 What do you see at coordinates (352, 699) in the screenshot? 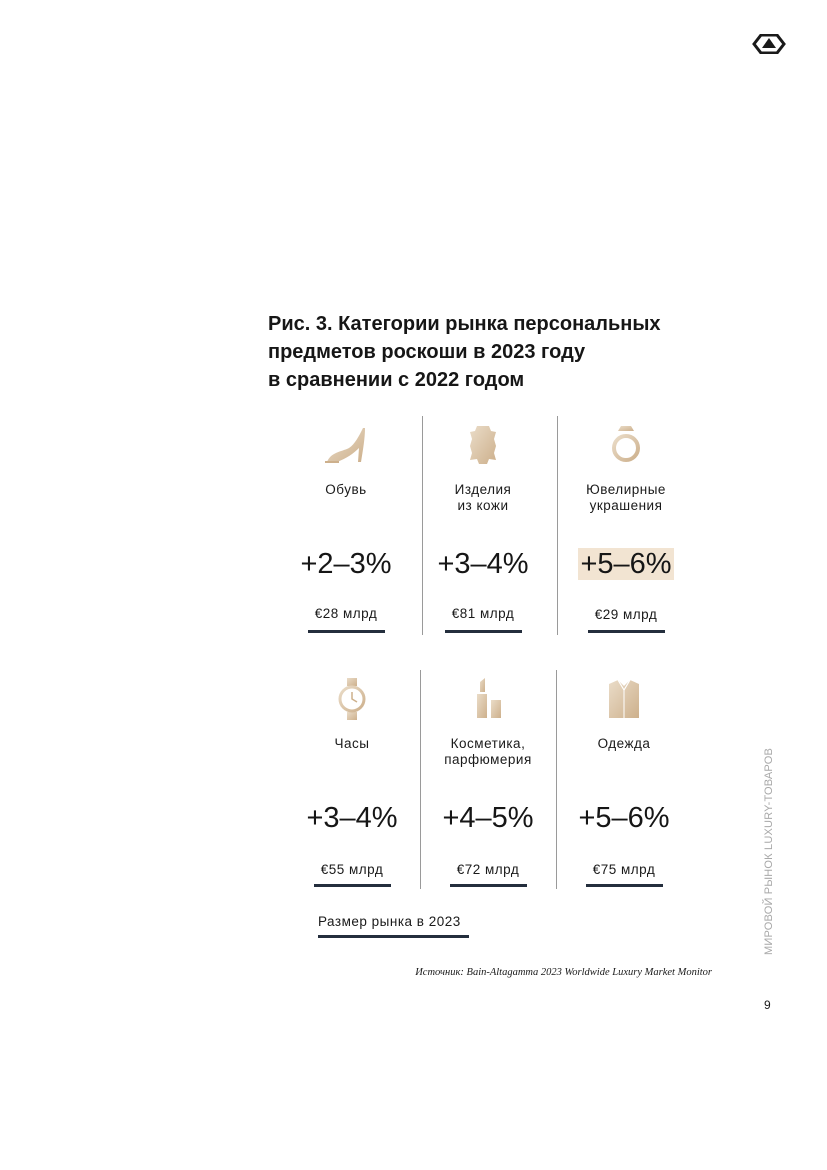
I see `wristwatch-icon` at bounding box center [352, 699].